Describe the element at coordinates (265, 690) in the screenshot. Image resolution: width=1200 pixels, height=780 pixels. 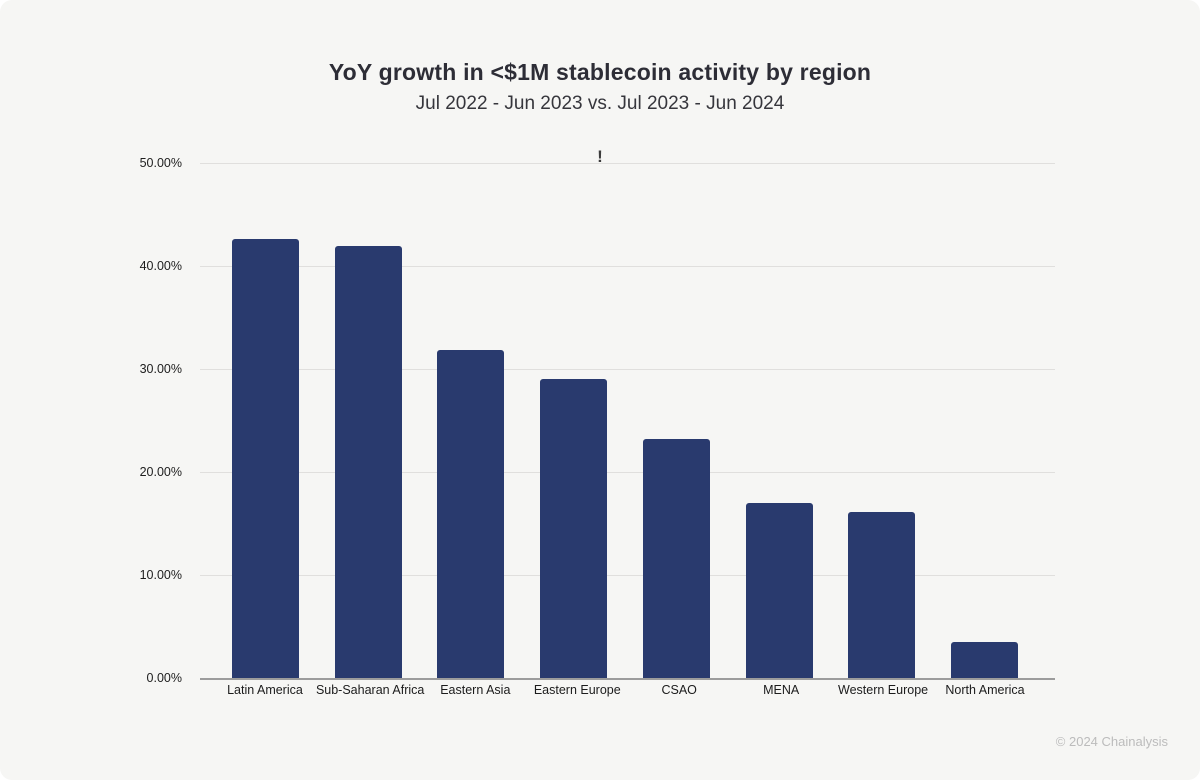
I see `x-tick-label: Latin America` at that location.